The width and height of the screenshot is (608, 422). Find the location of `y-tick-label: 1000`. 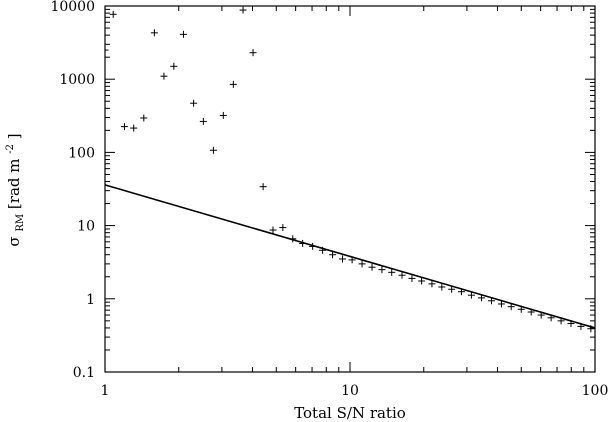

y-tick-label: 1000 is located at coordinates (77, 80).